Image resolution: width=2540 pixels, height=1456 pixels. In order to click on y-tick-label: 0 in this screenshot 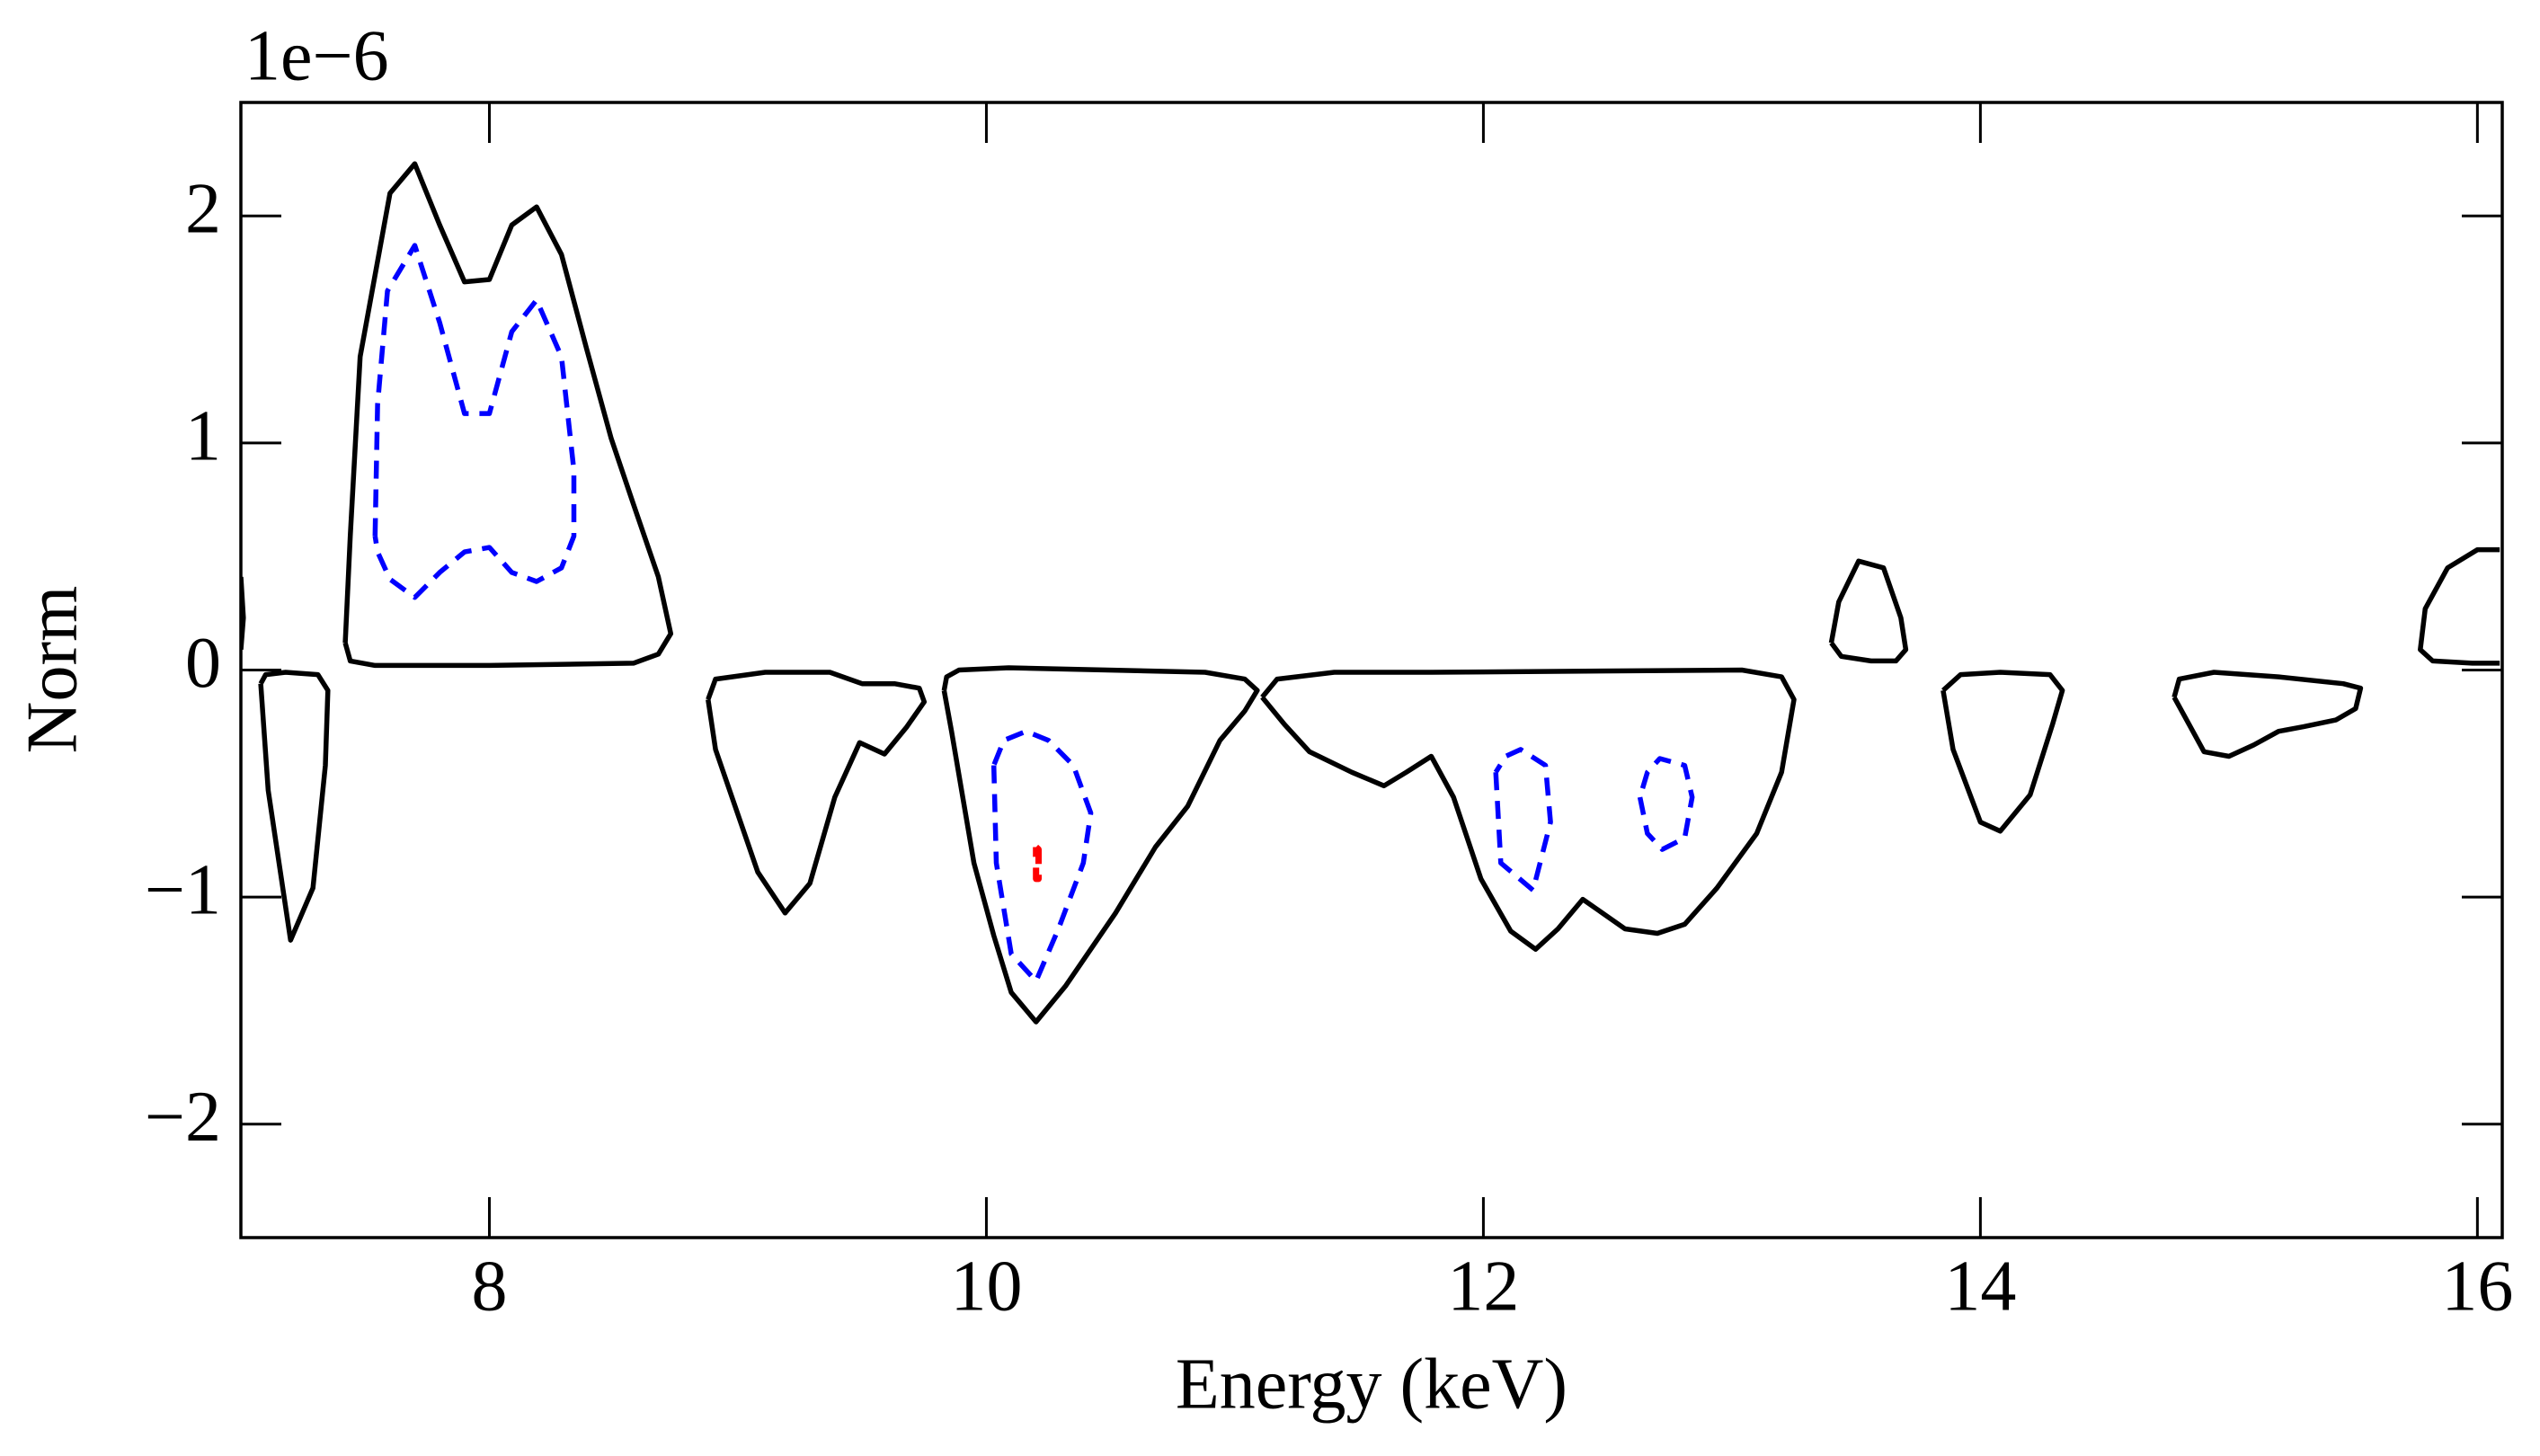, I will do `click(203, 663)`.